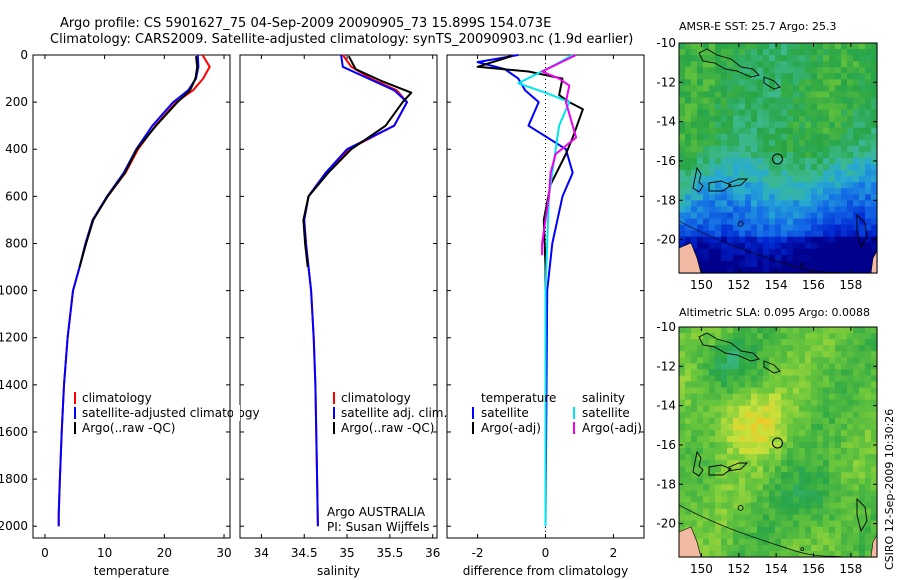  I want to click on sst-map: 150 152 154 156 158-10-12-14-16-18-20, so click(767, 164).